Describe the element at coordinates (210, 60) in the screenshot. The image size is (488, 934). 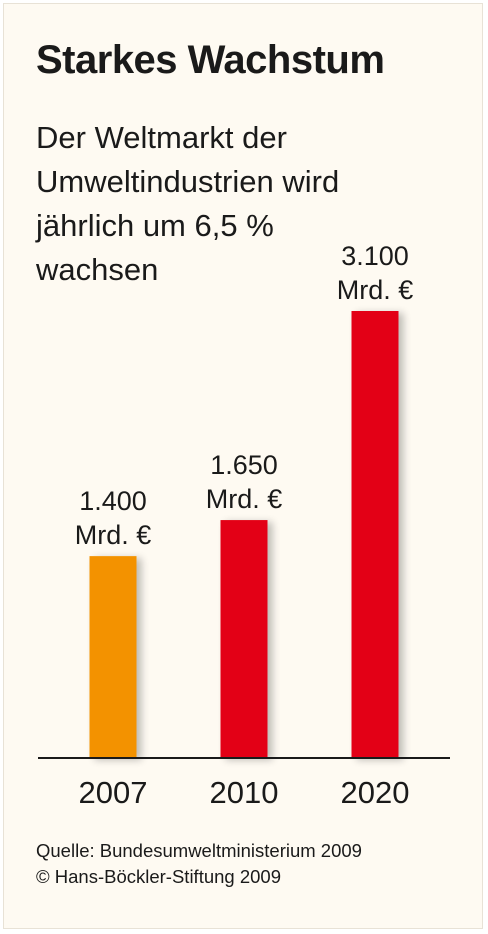
I see `chart-title: Starkes Wachstum` at that location.